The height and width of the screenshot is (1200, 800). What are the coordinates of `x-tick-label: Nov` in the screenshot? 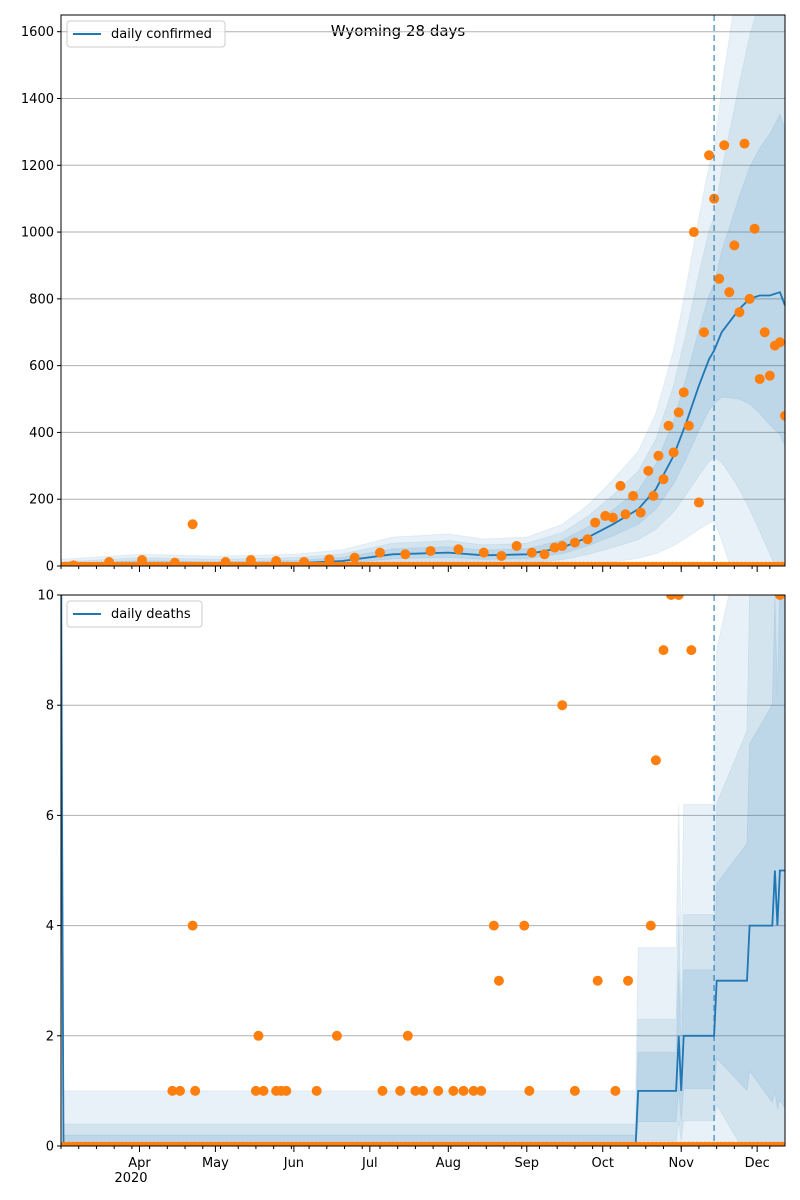 It's located at (682, 1163).